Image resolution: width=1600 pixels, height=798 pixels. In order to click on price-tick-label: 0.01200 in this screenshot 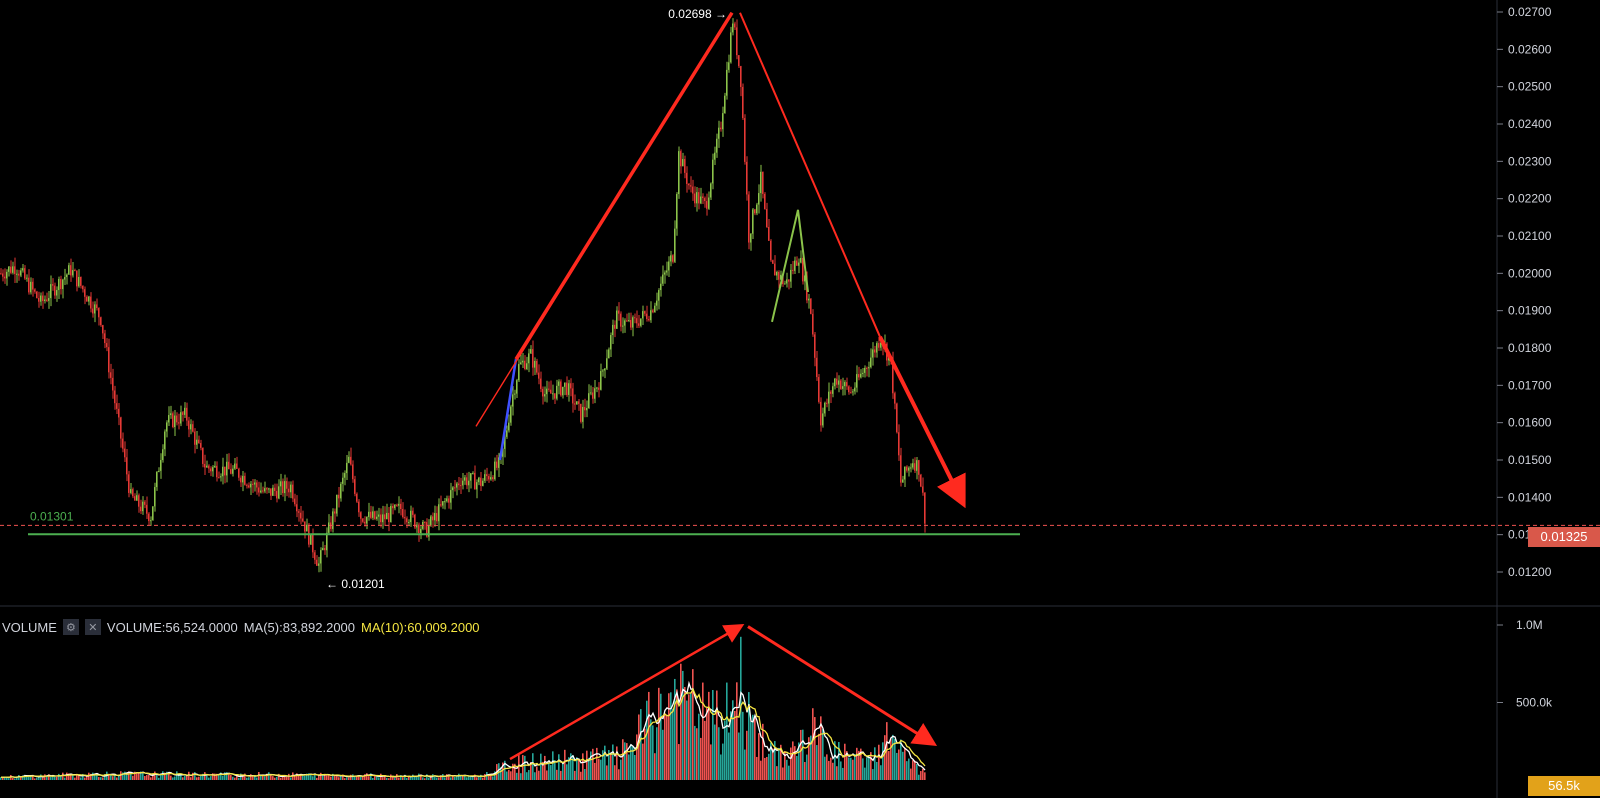, I will do `click(1530, 572)`.